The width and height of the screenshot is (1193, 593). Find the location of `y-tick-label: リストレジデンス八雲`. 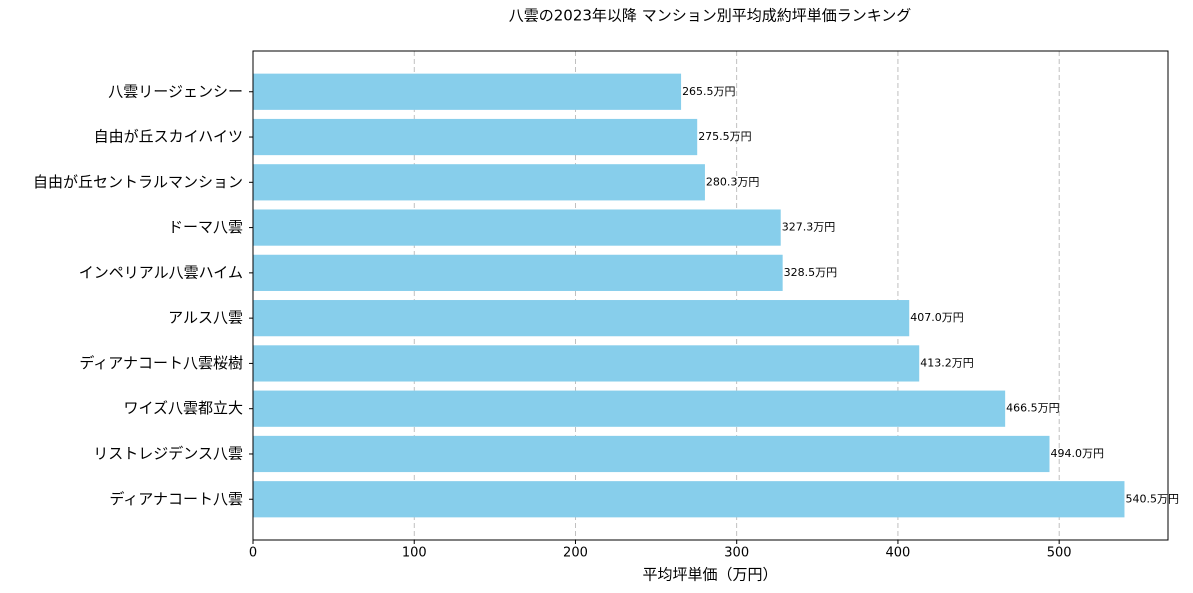

y-tick-label: リストレジデンス八雲 is located at coordinates (168, 453).